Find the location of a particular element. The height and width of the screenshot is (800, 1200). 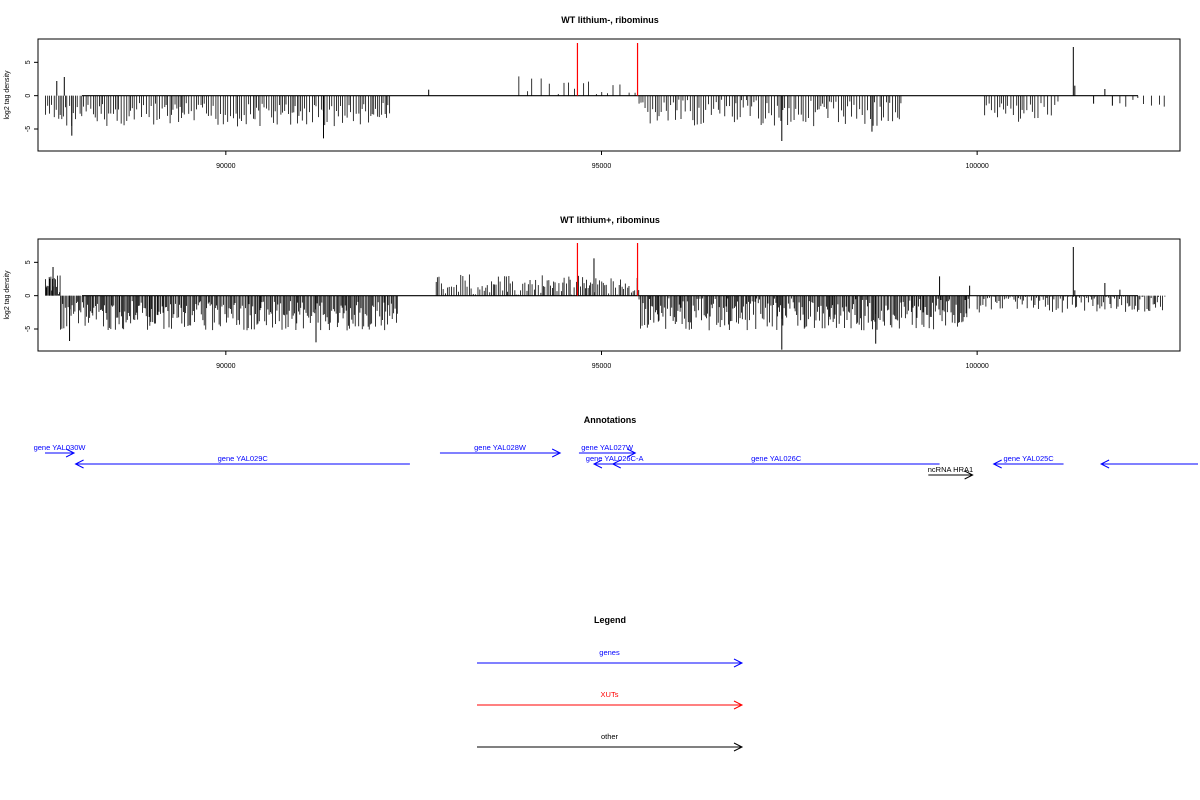

annotation-feature: gene YAL030W is located at coordinates (60, 450).